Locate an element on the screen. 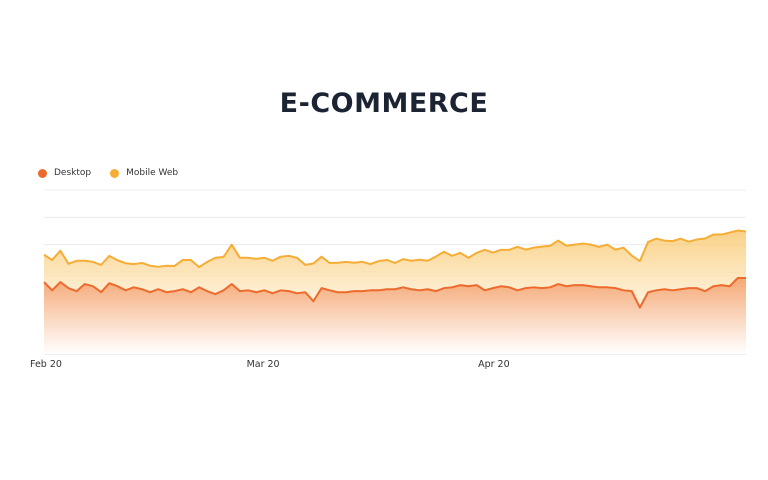  legend-label-desktop: Desktop is located at coordinates (73, 173).